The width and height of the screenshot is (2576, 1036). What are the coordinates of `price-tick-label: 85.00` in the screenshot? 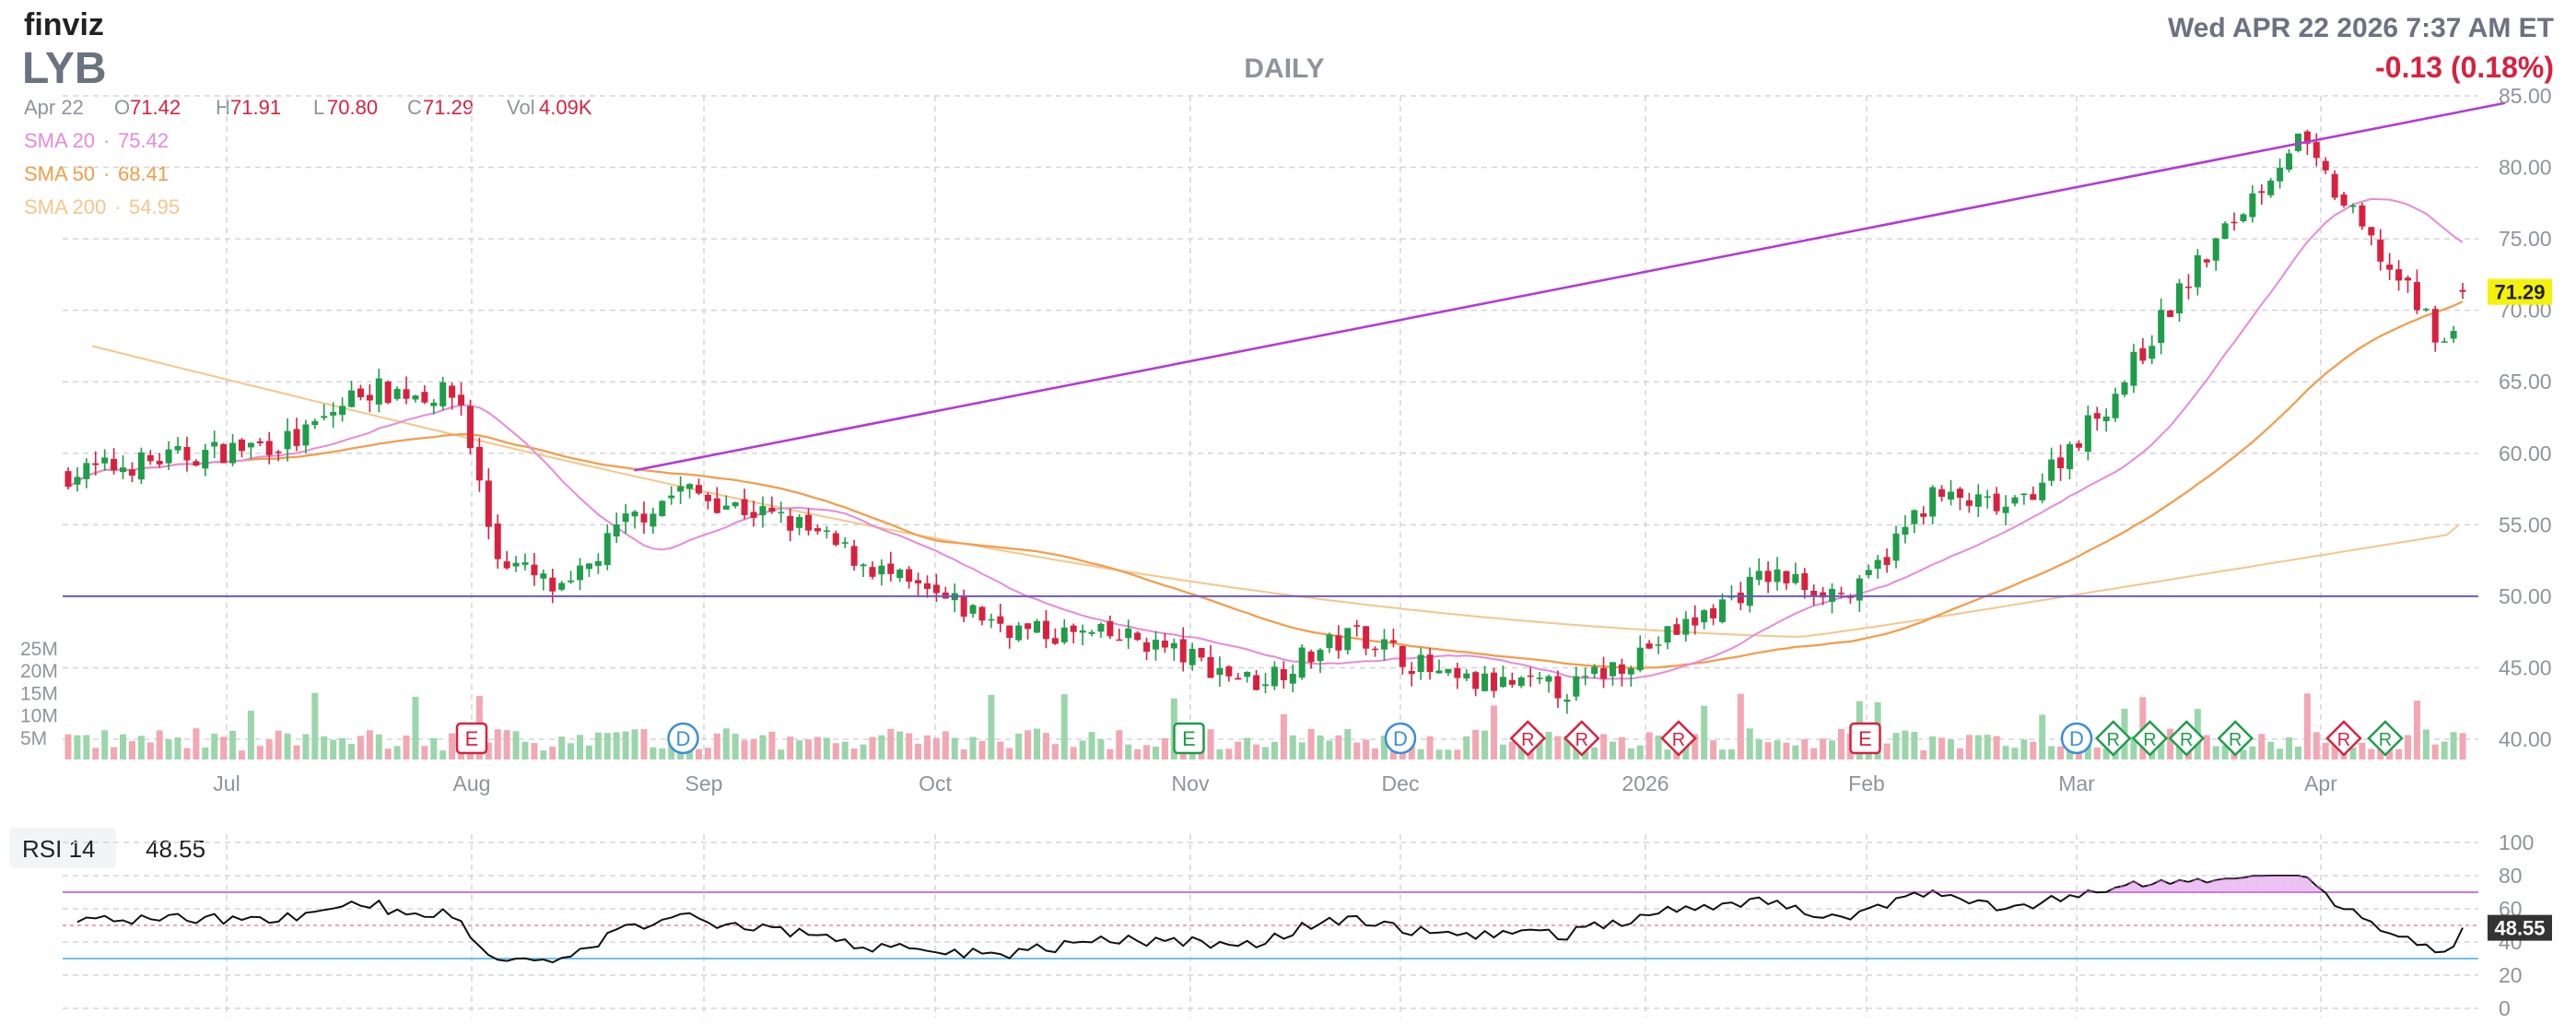 It's located at (2525, 96).